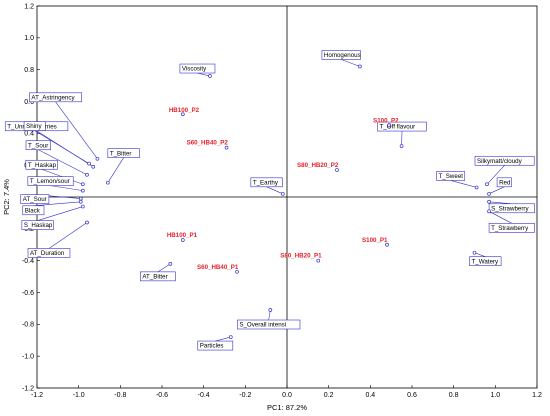 Image resolution: width=550 pixels, height=416 pixels. What do you see at coordinates (370, 395) in the screenshot?
I see `x-tick-label: 0.4` at bounding box center [370, 395].